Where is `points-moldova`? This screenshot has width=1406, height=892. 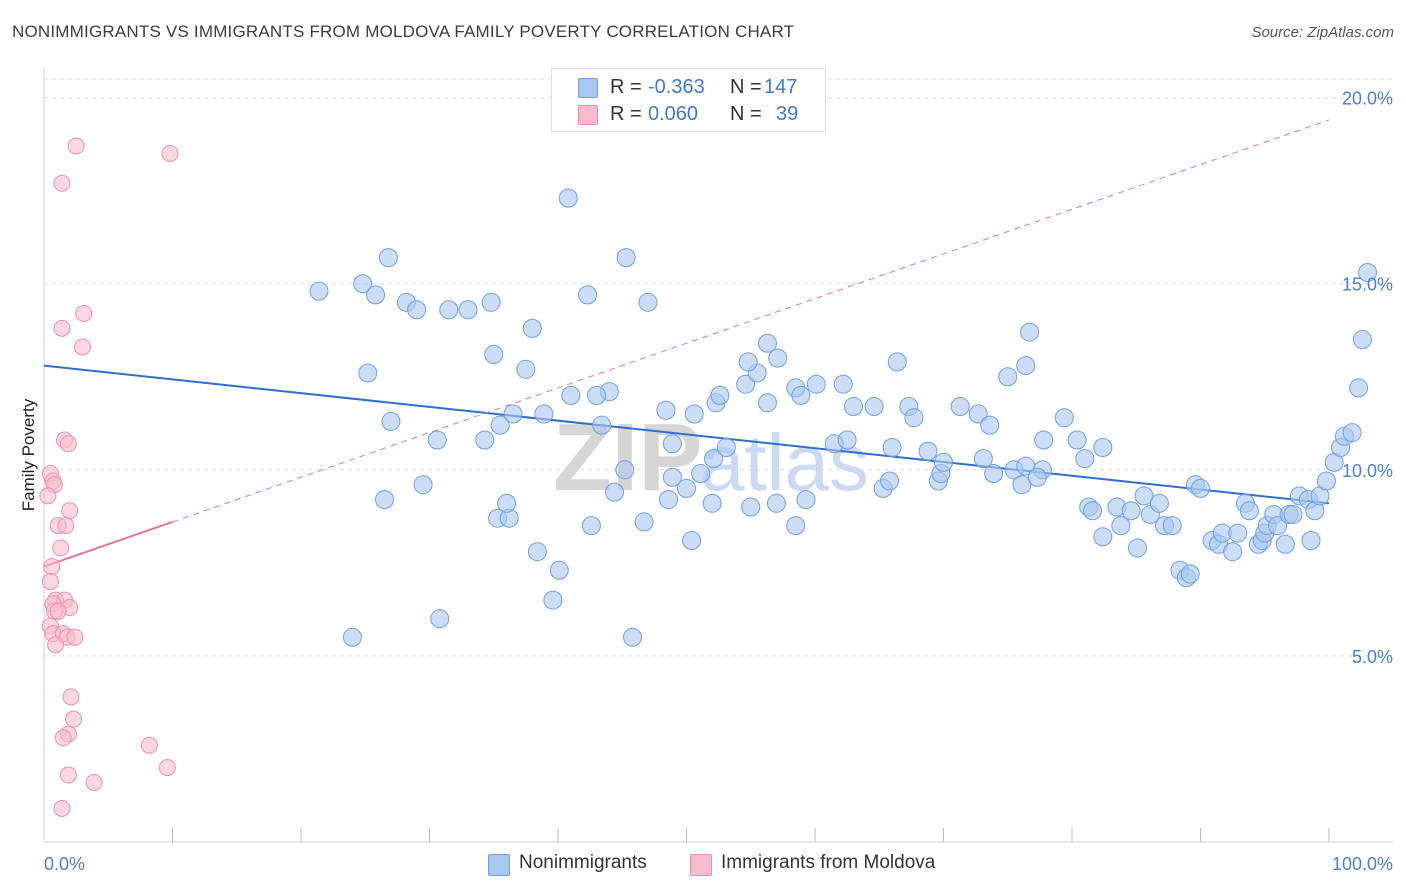
points-moldova is located at coordinates (109, 477).